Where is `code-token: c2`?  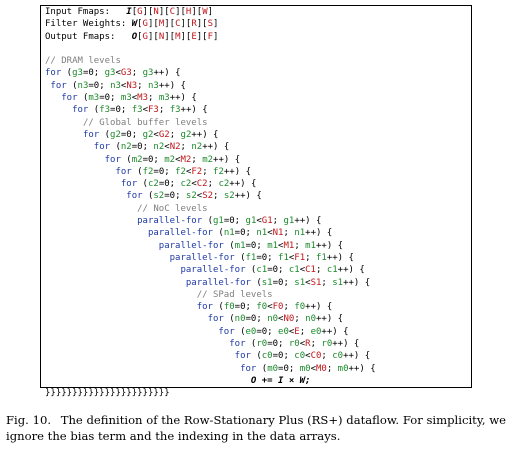 code-token: c2 is located at coordinates (153, 184).